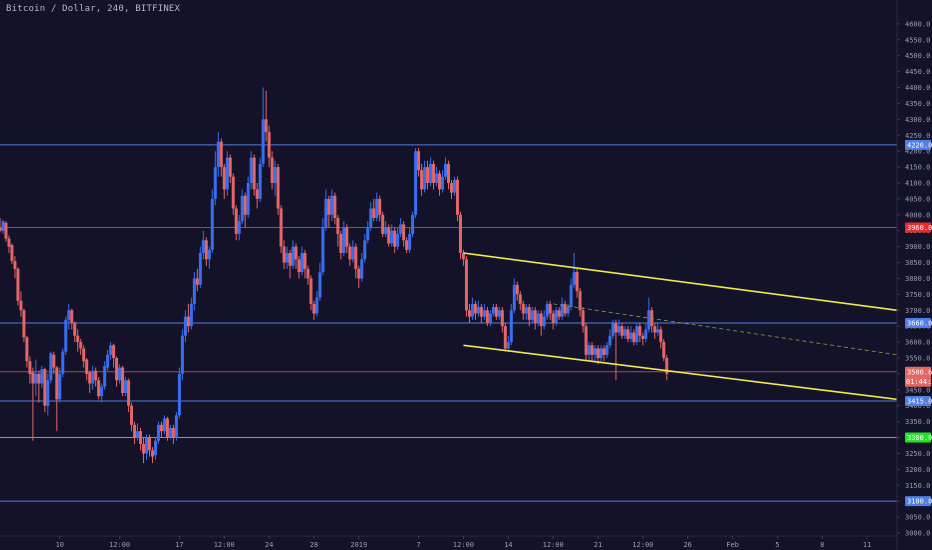 The width and height of the screenshot is (932, 550). What do you see at coordinates (917, 279) in the screenshot?
I see `y-tick-label: 3800.0` at bounding box center [917, 279].